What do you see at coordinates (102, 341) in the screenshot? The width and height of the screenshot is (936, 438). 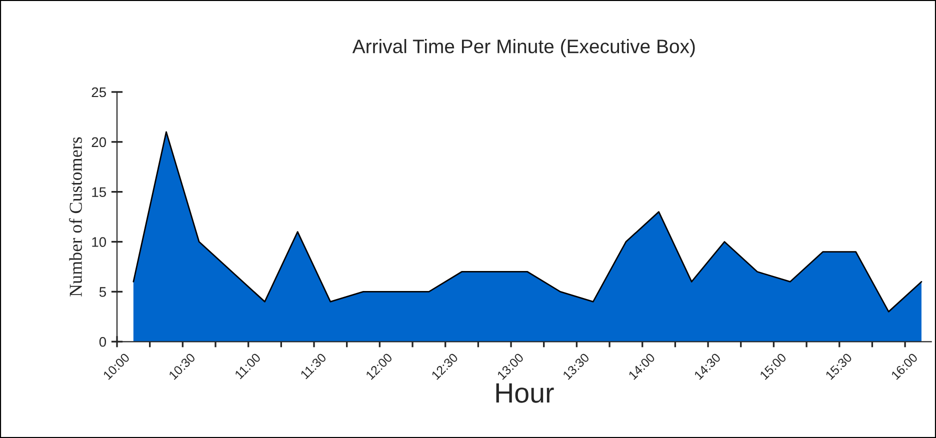 I see `y-tick-label: 0` at bounding box center [102, 341].